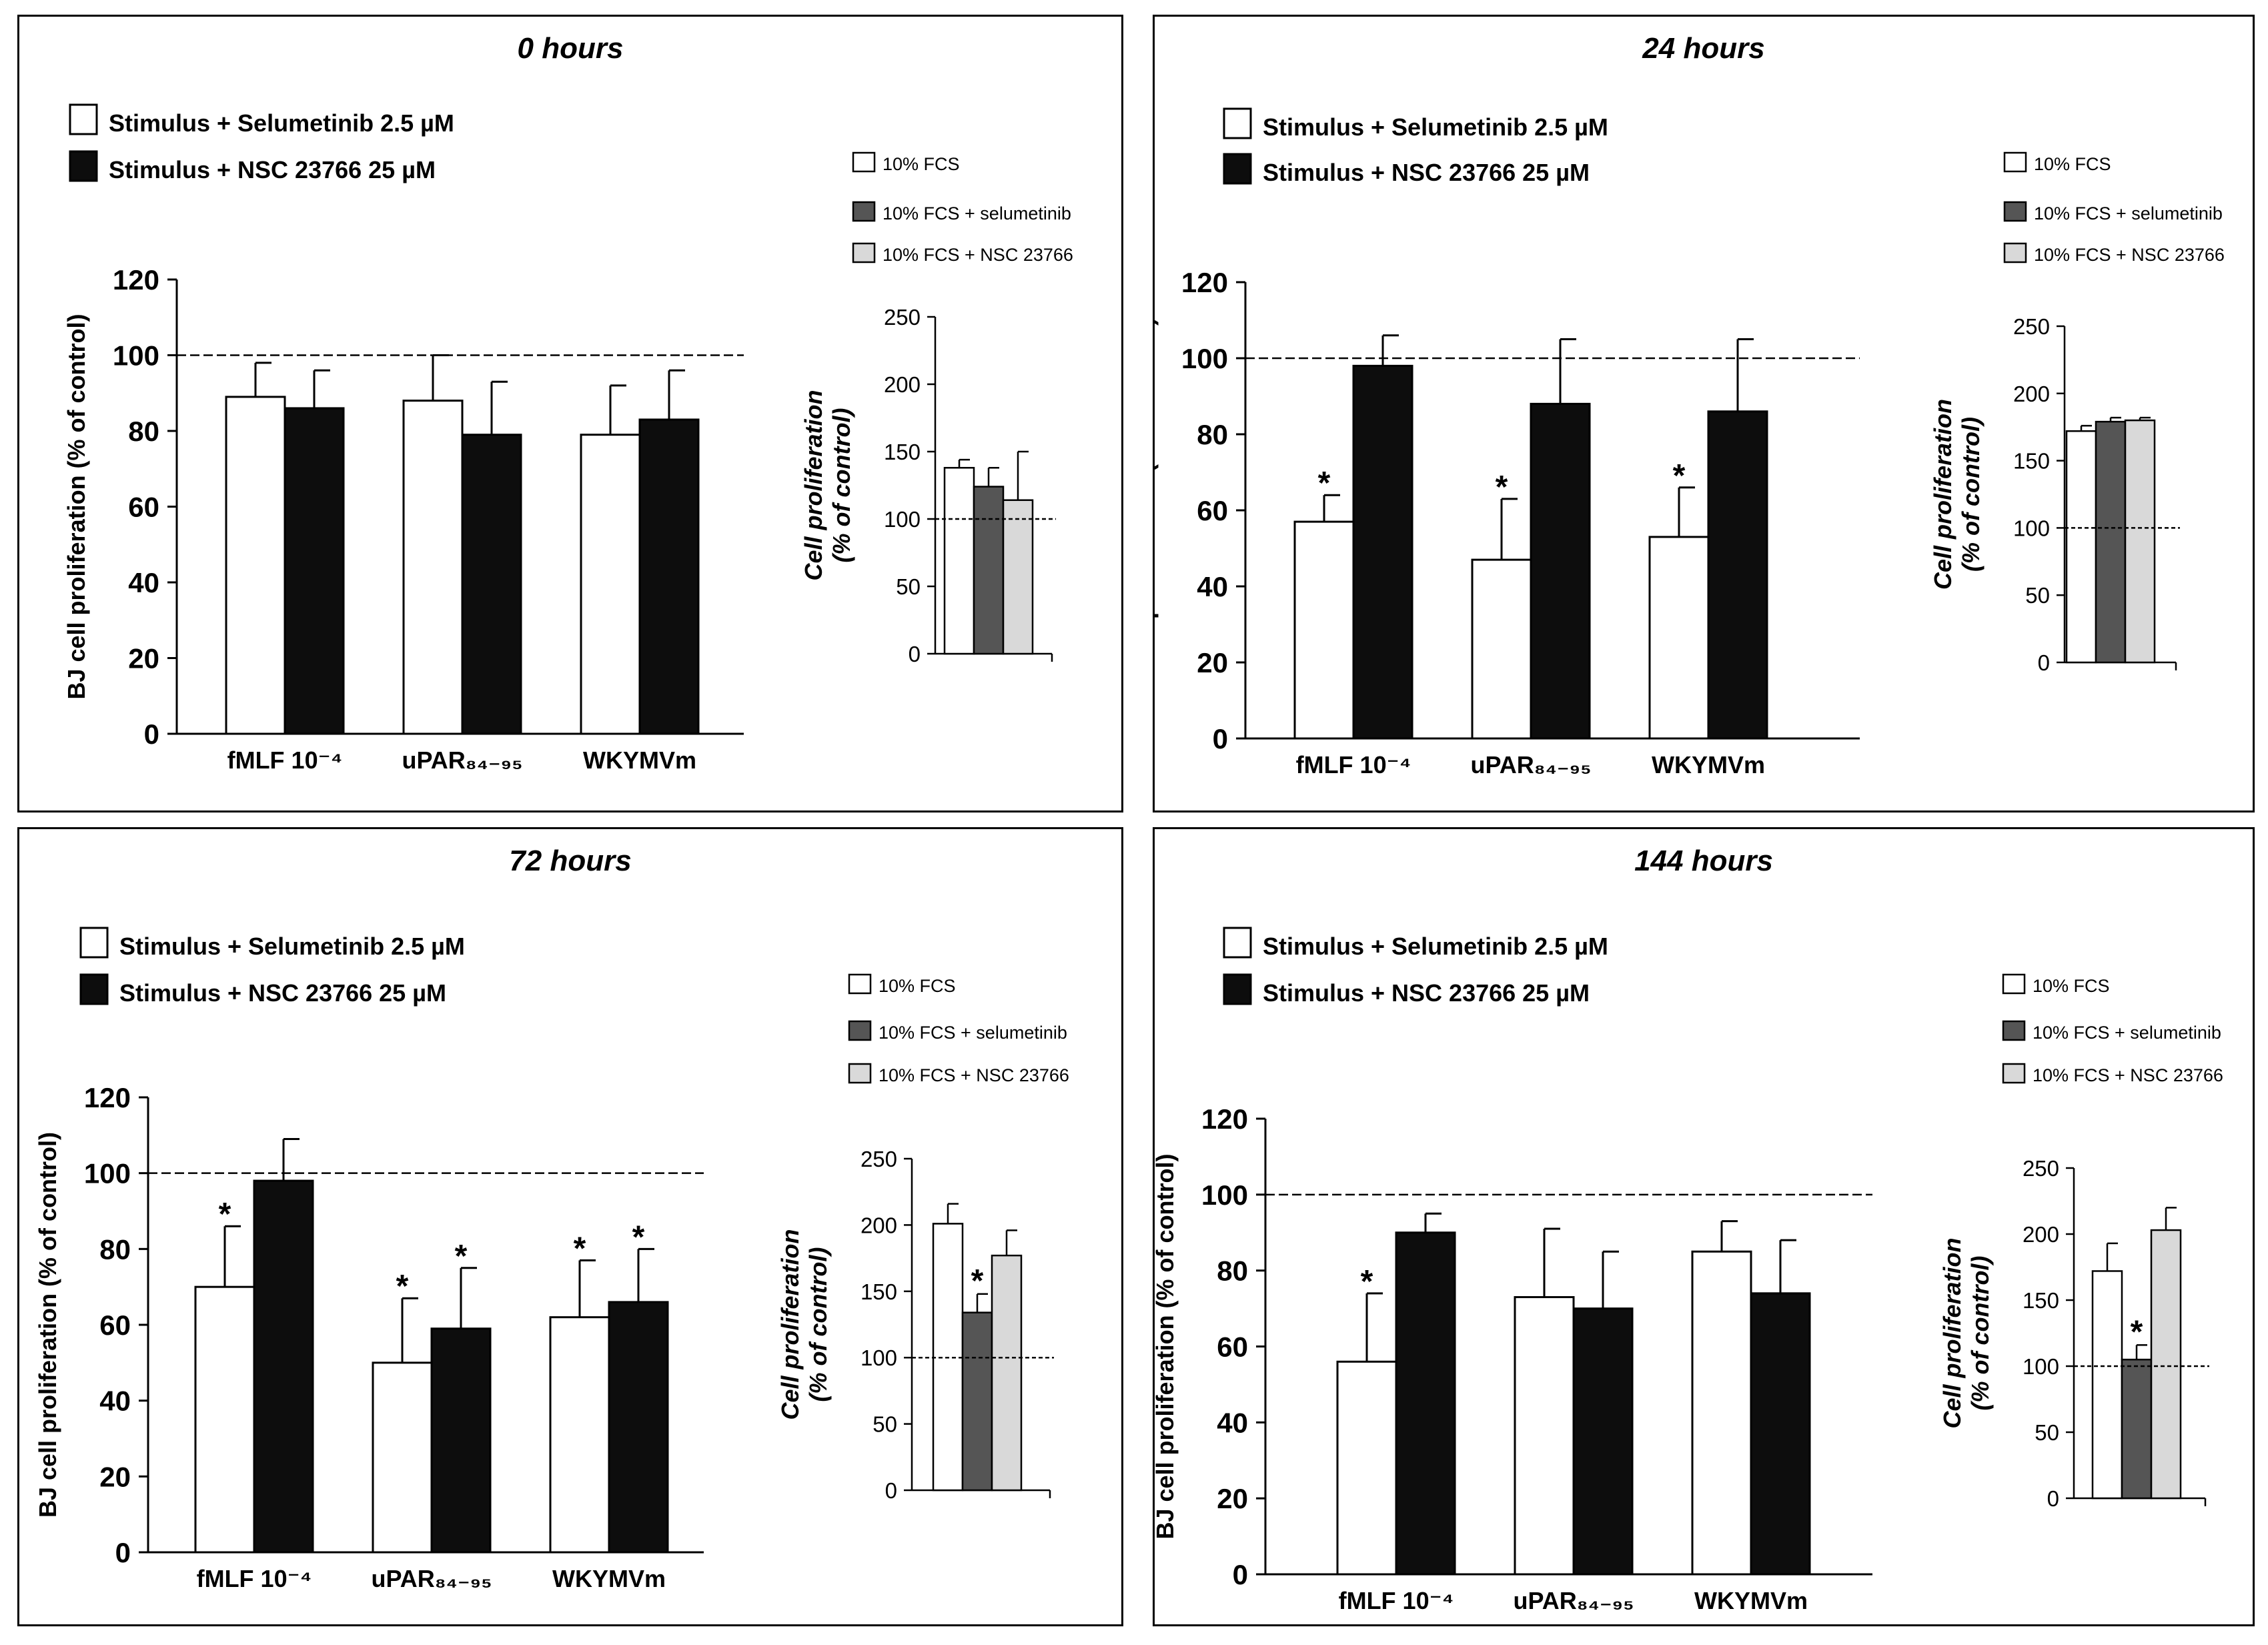 Image resolution: width=2268 pixels, height=1645 pixels. What do you see at coordinates (2129, 255) in the screenshot?
I see `inset-legend-label-3: 10% FCS + NSC 23766` at bounding box center [2129, 255].